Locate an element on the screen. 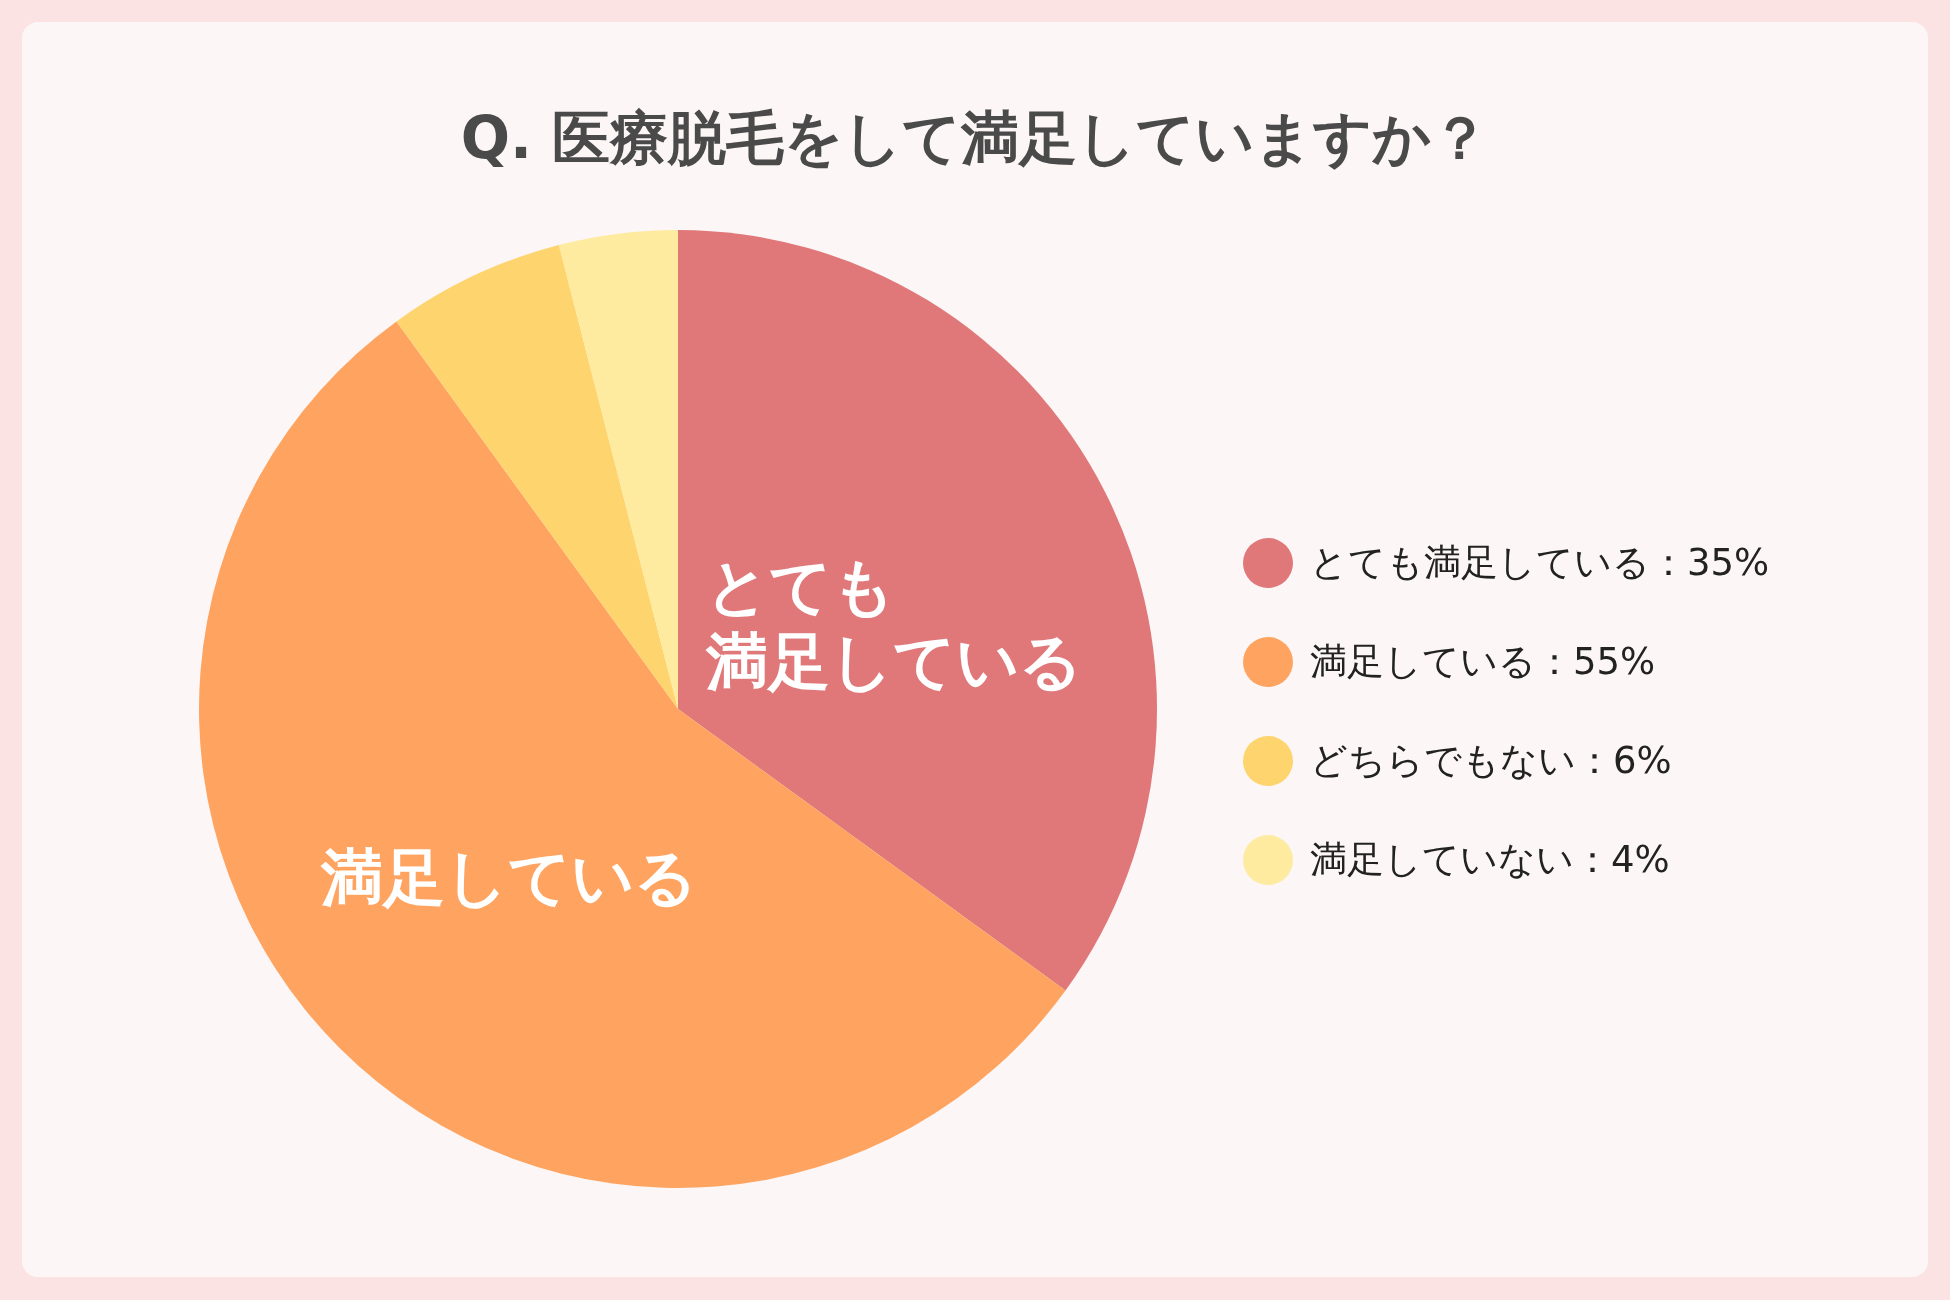 The image size is (1950, 1300). legend-label: 満足している：55% is located at coordinates (1483, 662).